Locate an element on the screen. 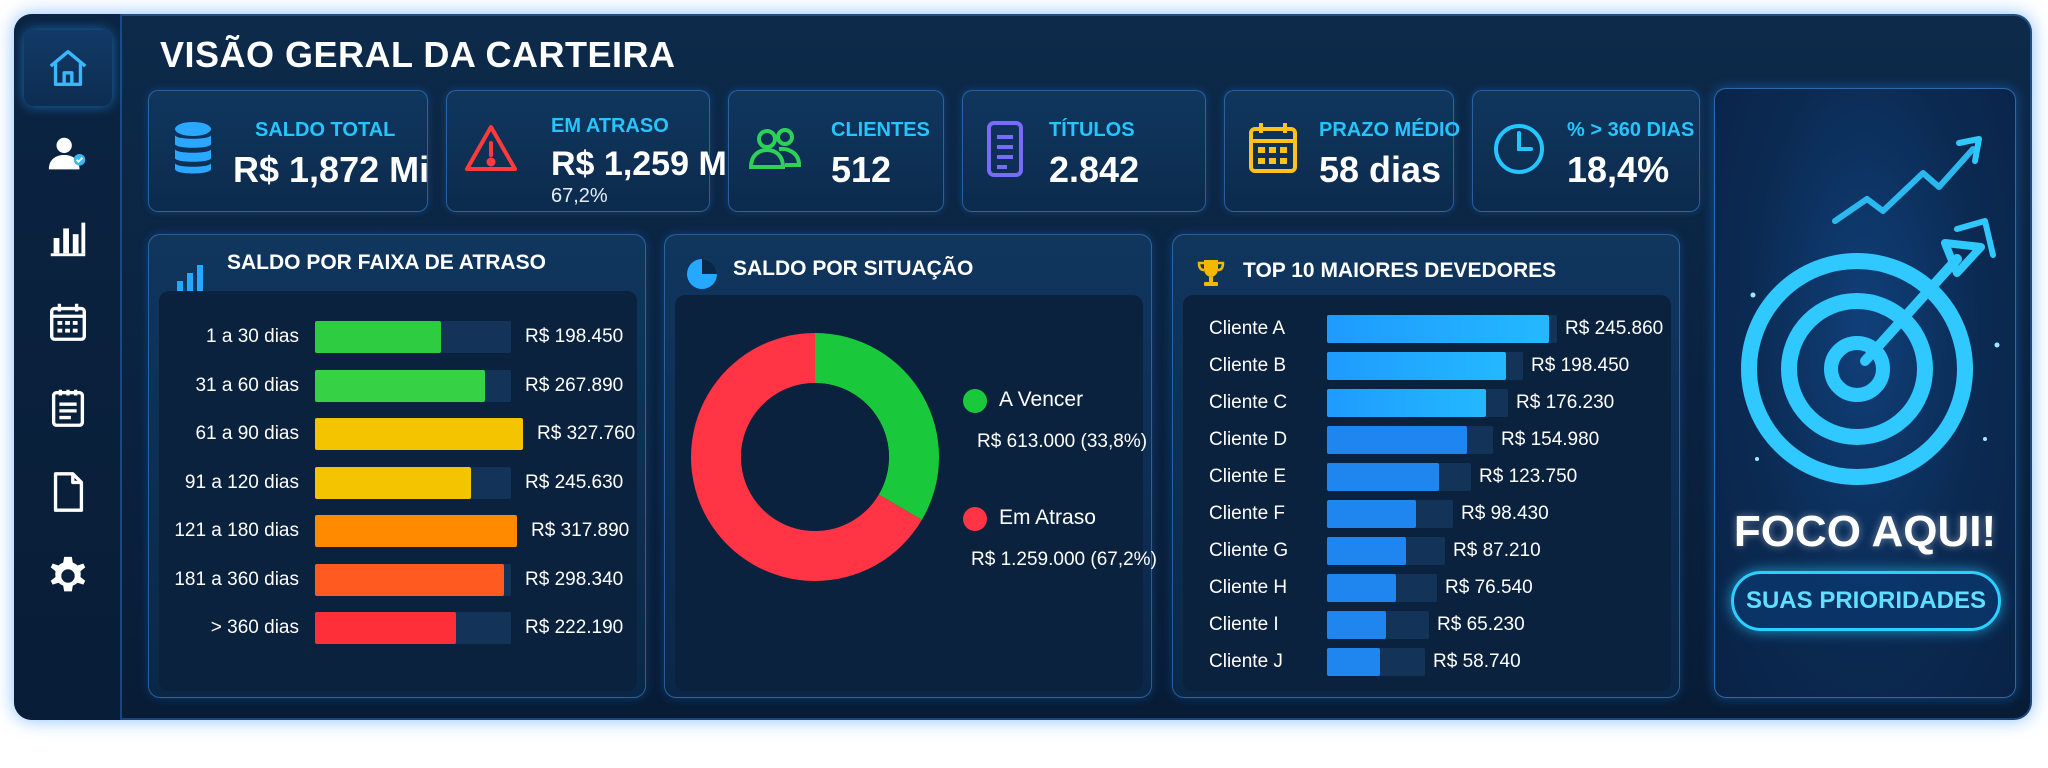 This screenshot has width=2048, height=768. kpi-value: R$ 1,872 Mi is located at coordinates (331, 169).